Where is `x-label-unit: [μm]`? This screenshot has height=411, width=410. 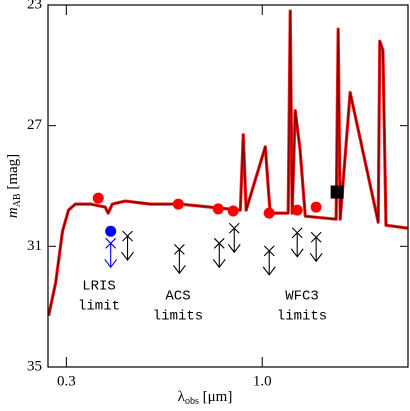
x-label-unit: [μm] is located at coordinates (215, 397).